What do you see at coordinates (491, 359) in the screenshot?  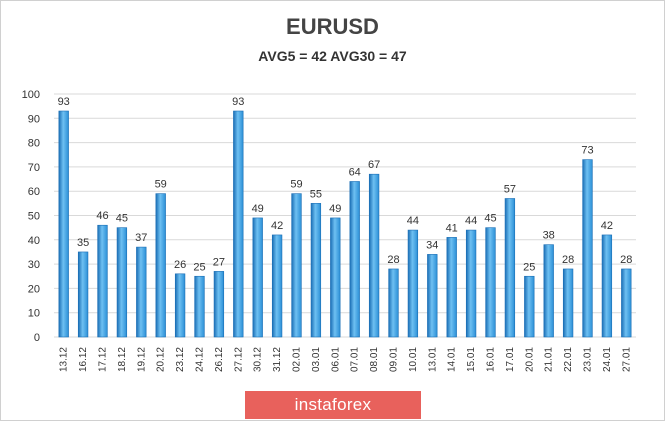 I see `x-tick-label: 16.01` at bounding box center [491, 359].